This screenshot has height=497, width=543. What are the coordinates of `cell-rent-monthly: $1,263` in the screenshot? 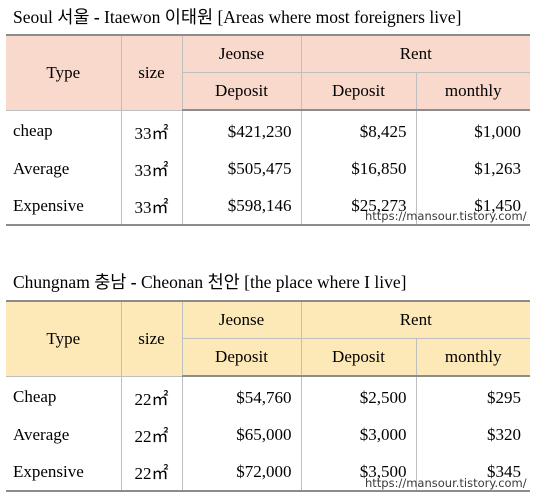 It's located at (473, 168).